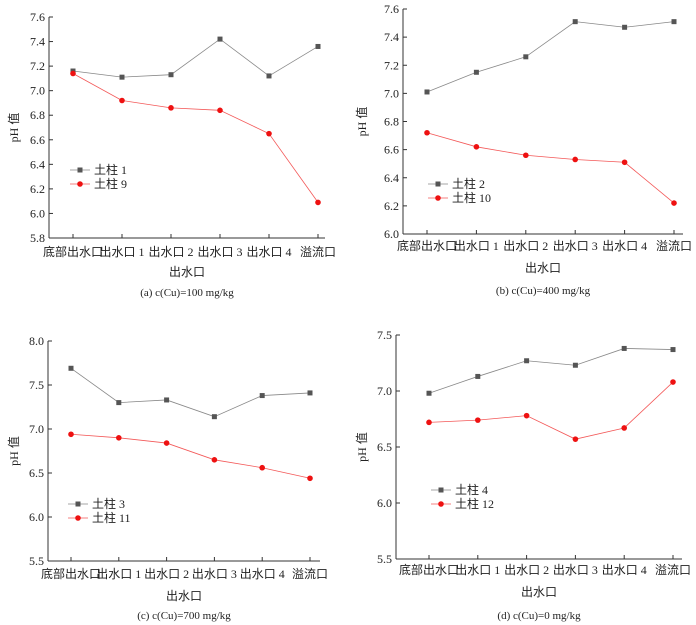  I want to click on y-tick-label: 6.6, so click(391, 150).